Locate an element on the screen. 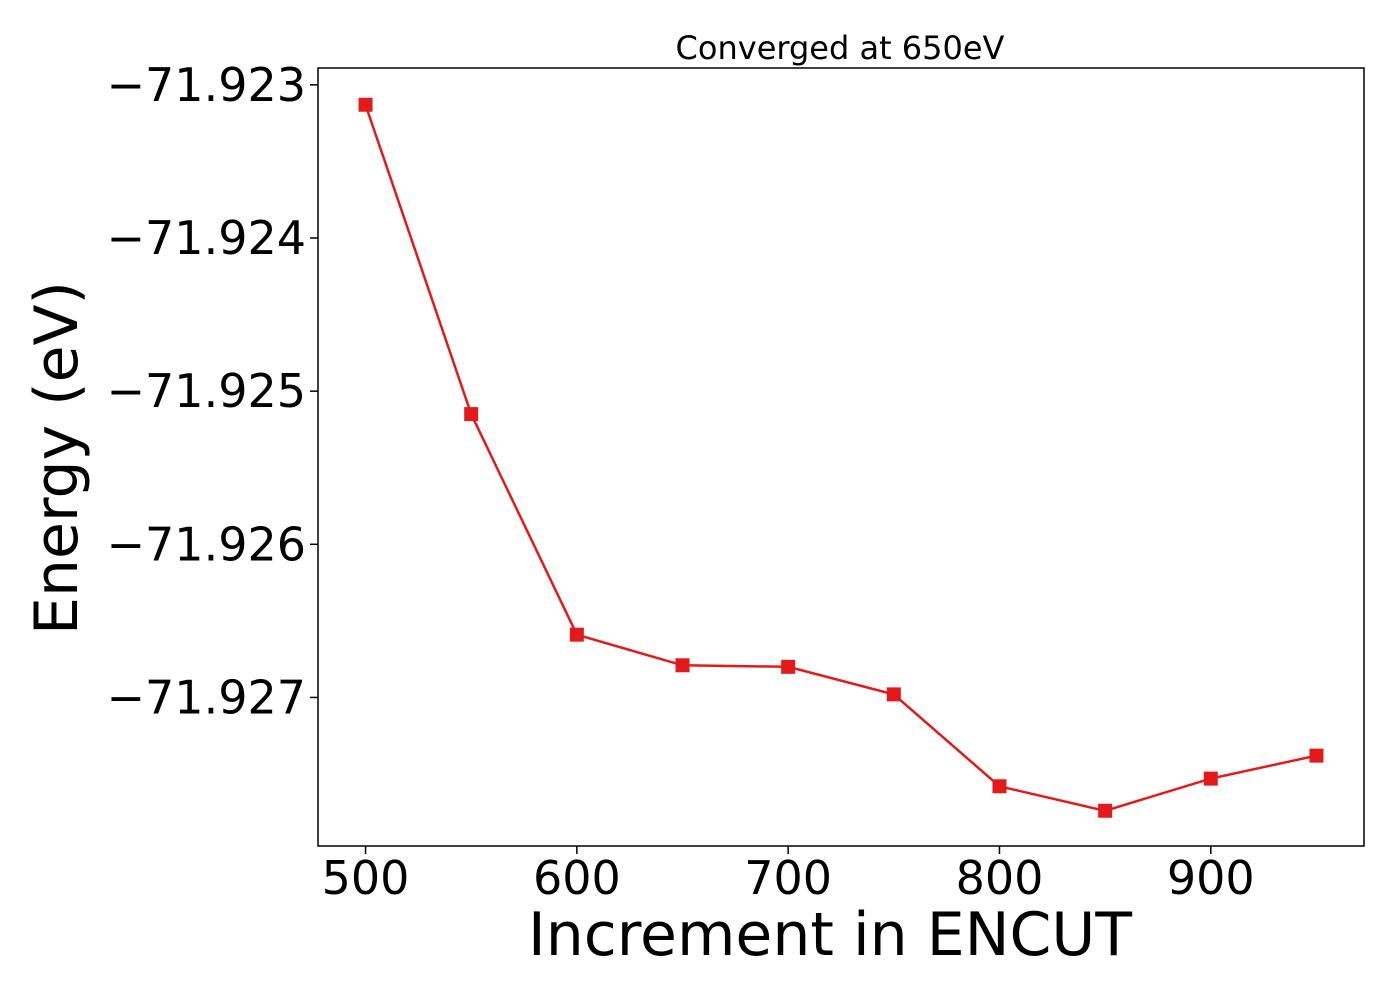  y-tick-label: −71.924 is located at coordinates (207, 238).